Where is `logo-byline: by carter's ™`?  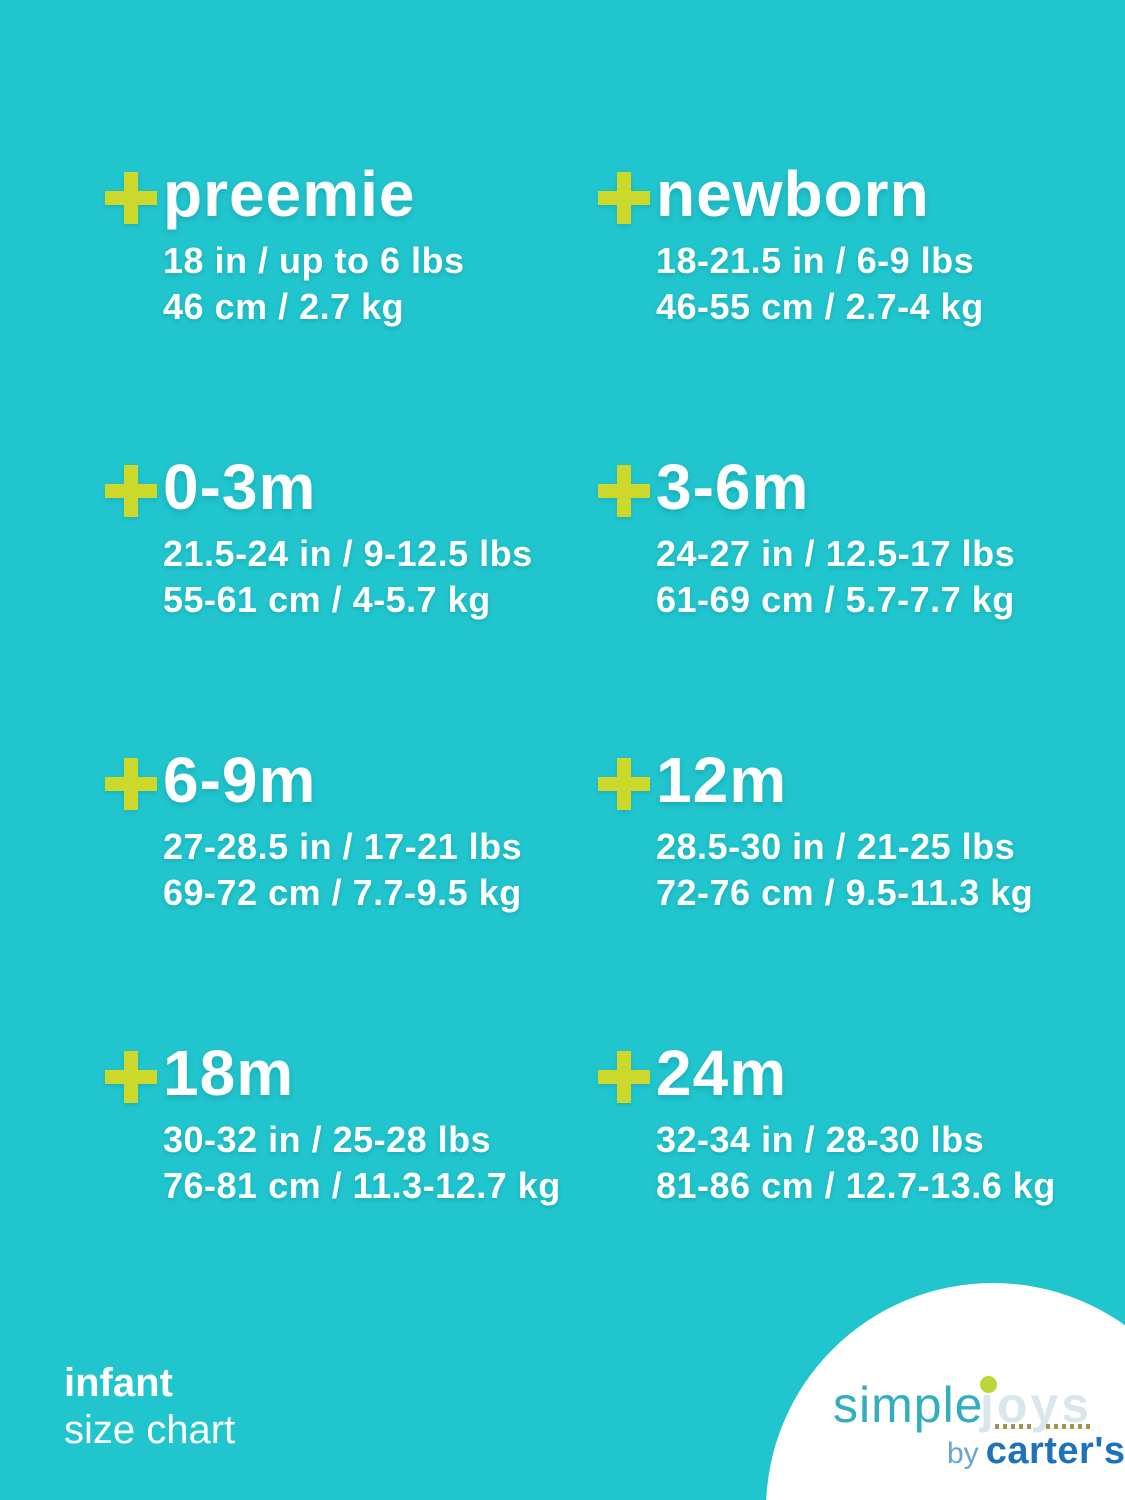
logo-byline: by carter's ™ is located at coordinates (1036, 1451).